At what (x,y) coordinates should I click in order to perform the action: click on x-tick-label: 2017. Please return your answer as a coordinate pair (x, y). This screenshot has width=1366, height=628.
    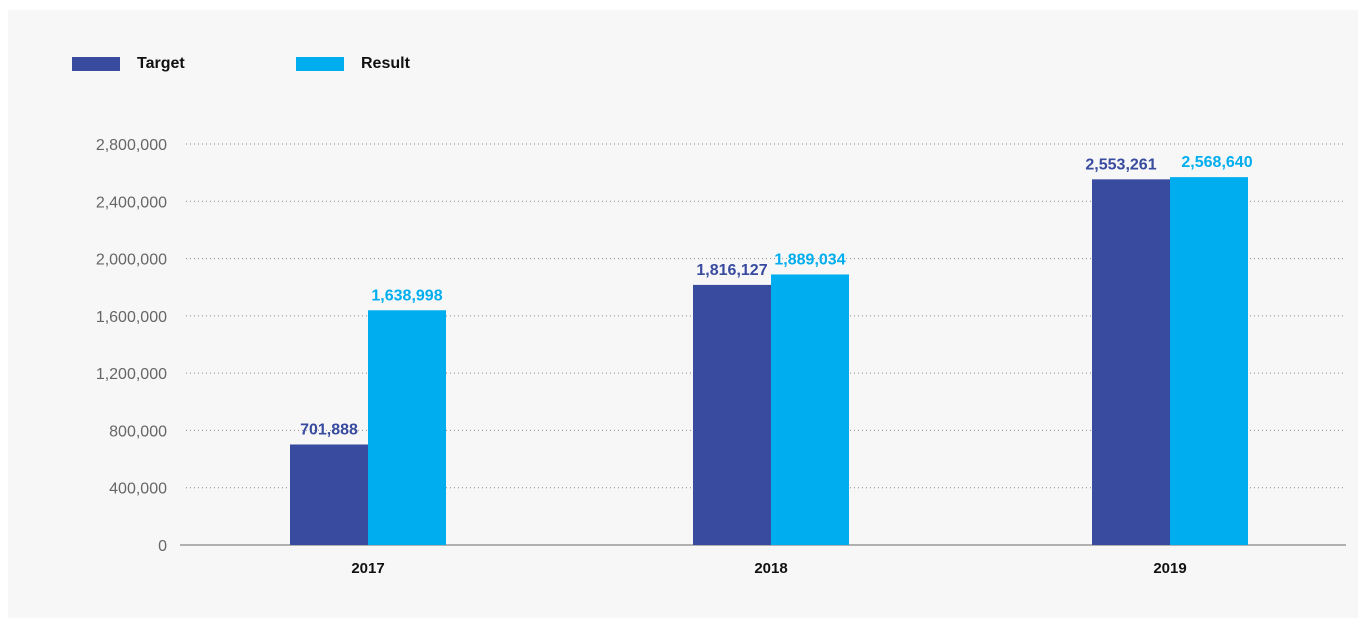
    Looking at the image, I should click on (367, 568).